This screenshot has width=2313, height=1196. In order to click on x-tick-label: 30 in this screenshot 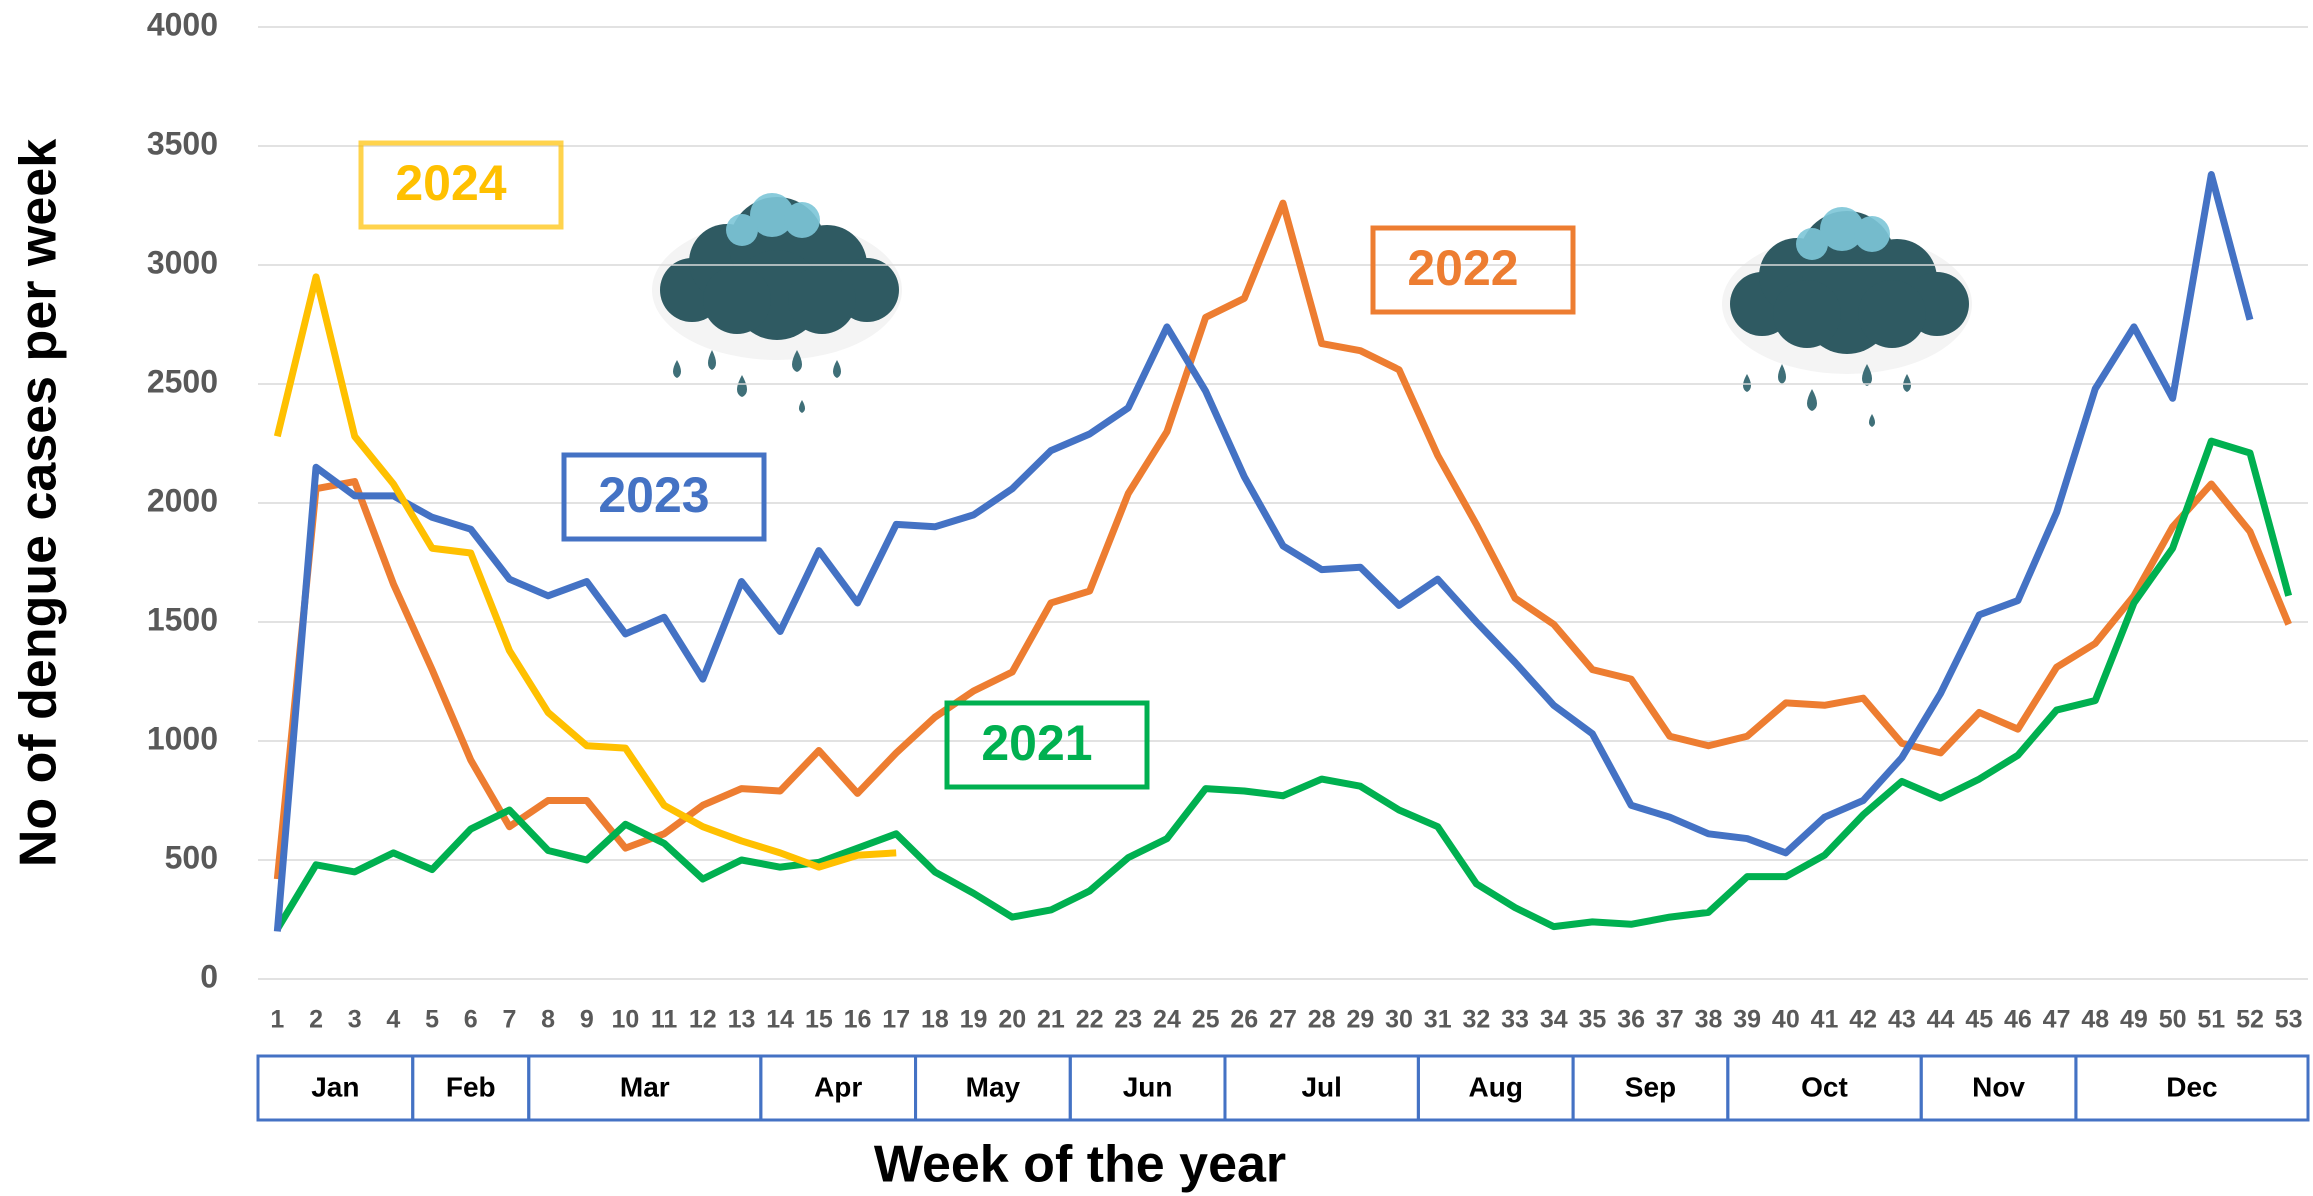, I will do `click(1399, 1020)`.